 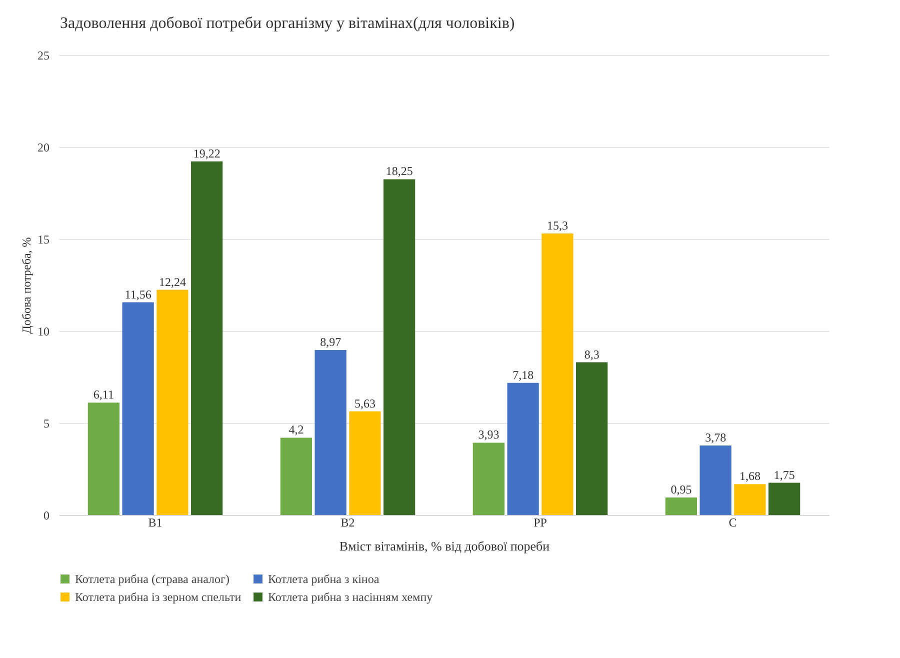 What do you see at coordinates (715, 437) in the screenshot?
I see `data-label: 3,78` at bounding box center [715, 437].